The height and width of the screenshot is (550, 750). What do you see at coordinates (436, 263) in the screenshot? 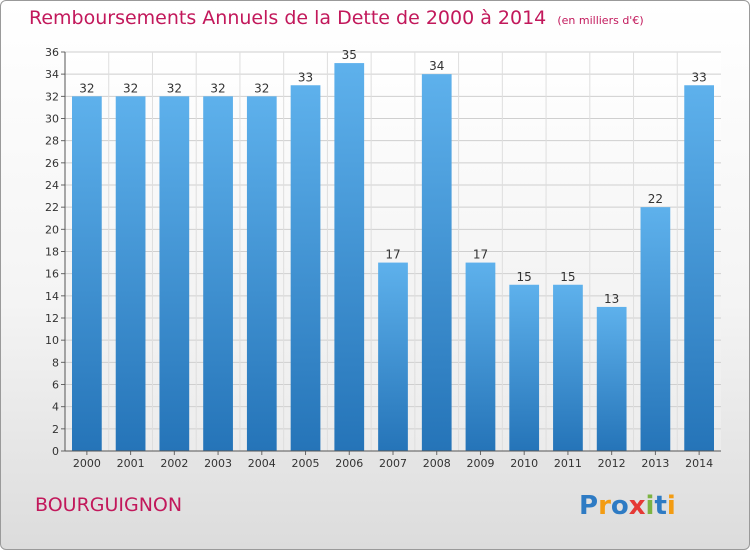
I see `bar-2008` at bounding box center [436, 263].